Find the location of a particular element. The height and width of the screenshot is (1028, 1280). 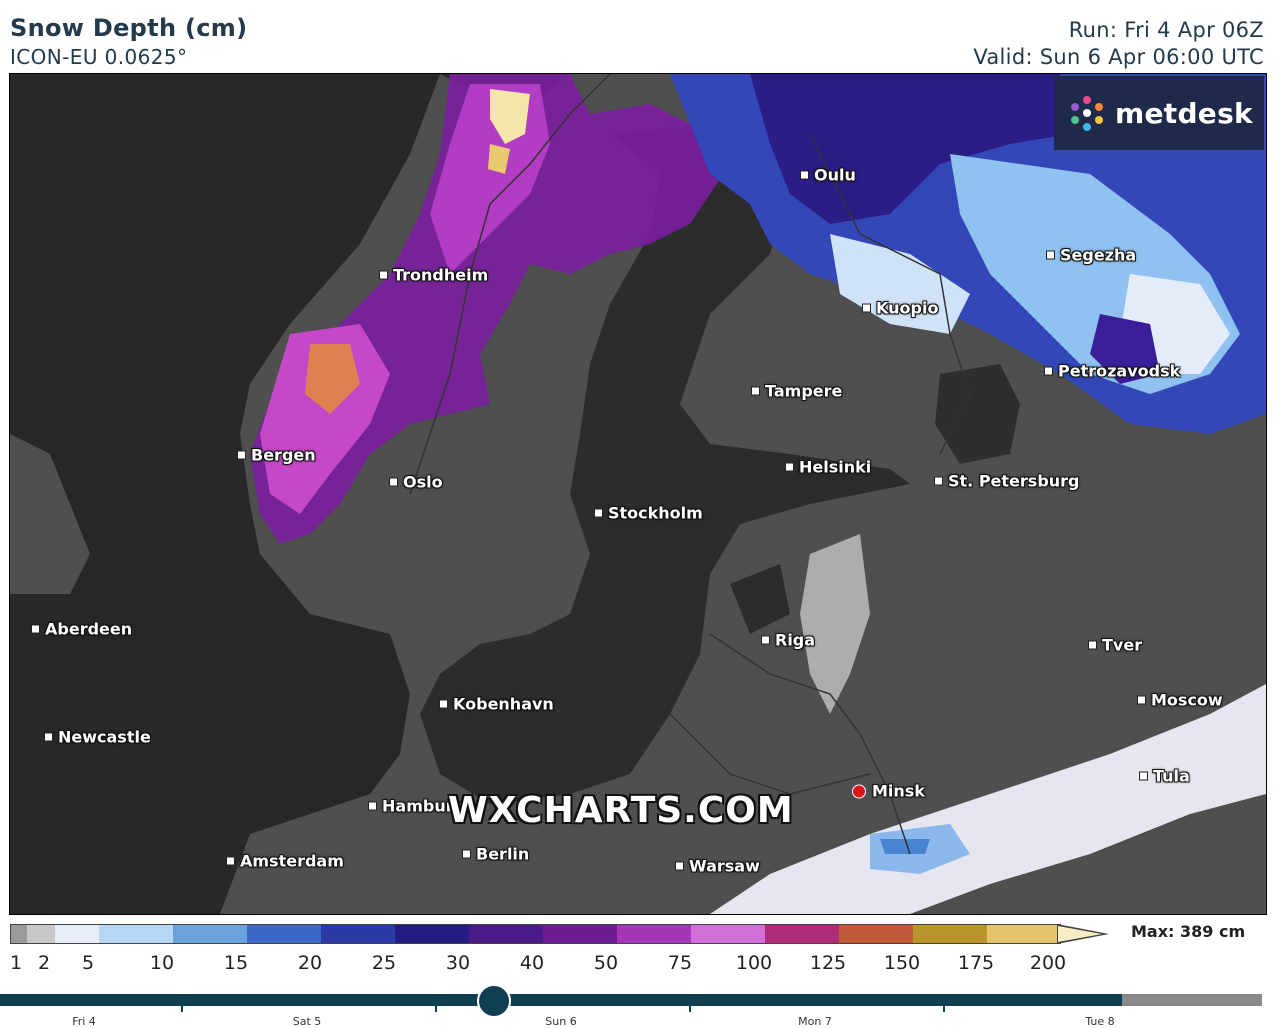

city-marker: St. Petersburg is located at coordinates (1007, 481).